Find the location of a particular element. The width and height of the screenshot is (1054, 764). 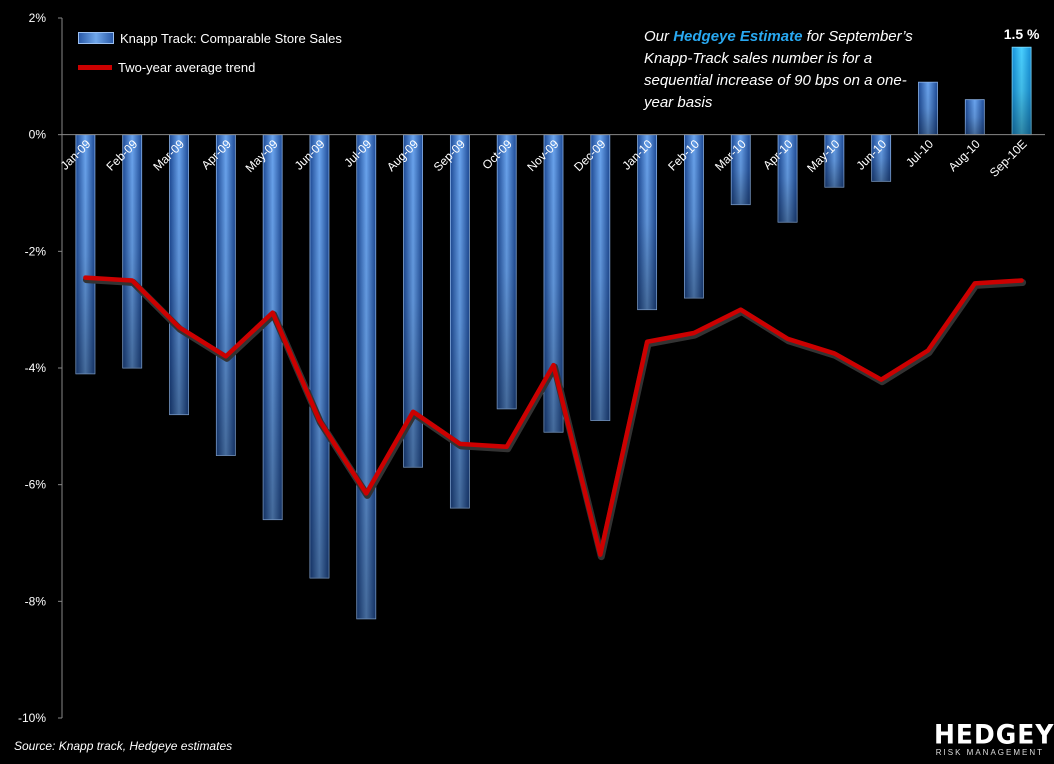

y-tick-label: -6% is located at coordinates (36, 485).